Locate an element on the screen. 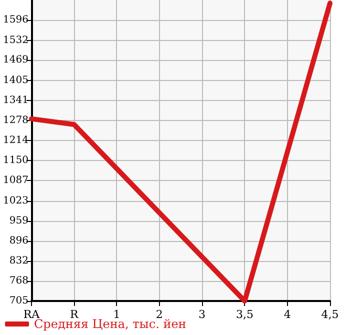 This screenshot has height=335, width=345. y-tick-label: 1532 is located at coordinates (15, 40).